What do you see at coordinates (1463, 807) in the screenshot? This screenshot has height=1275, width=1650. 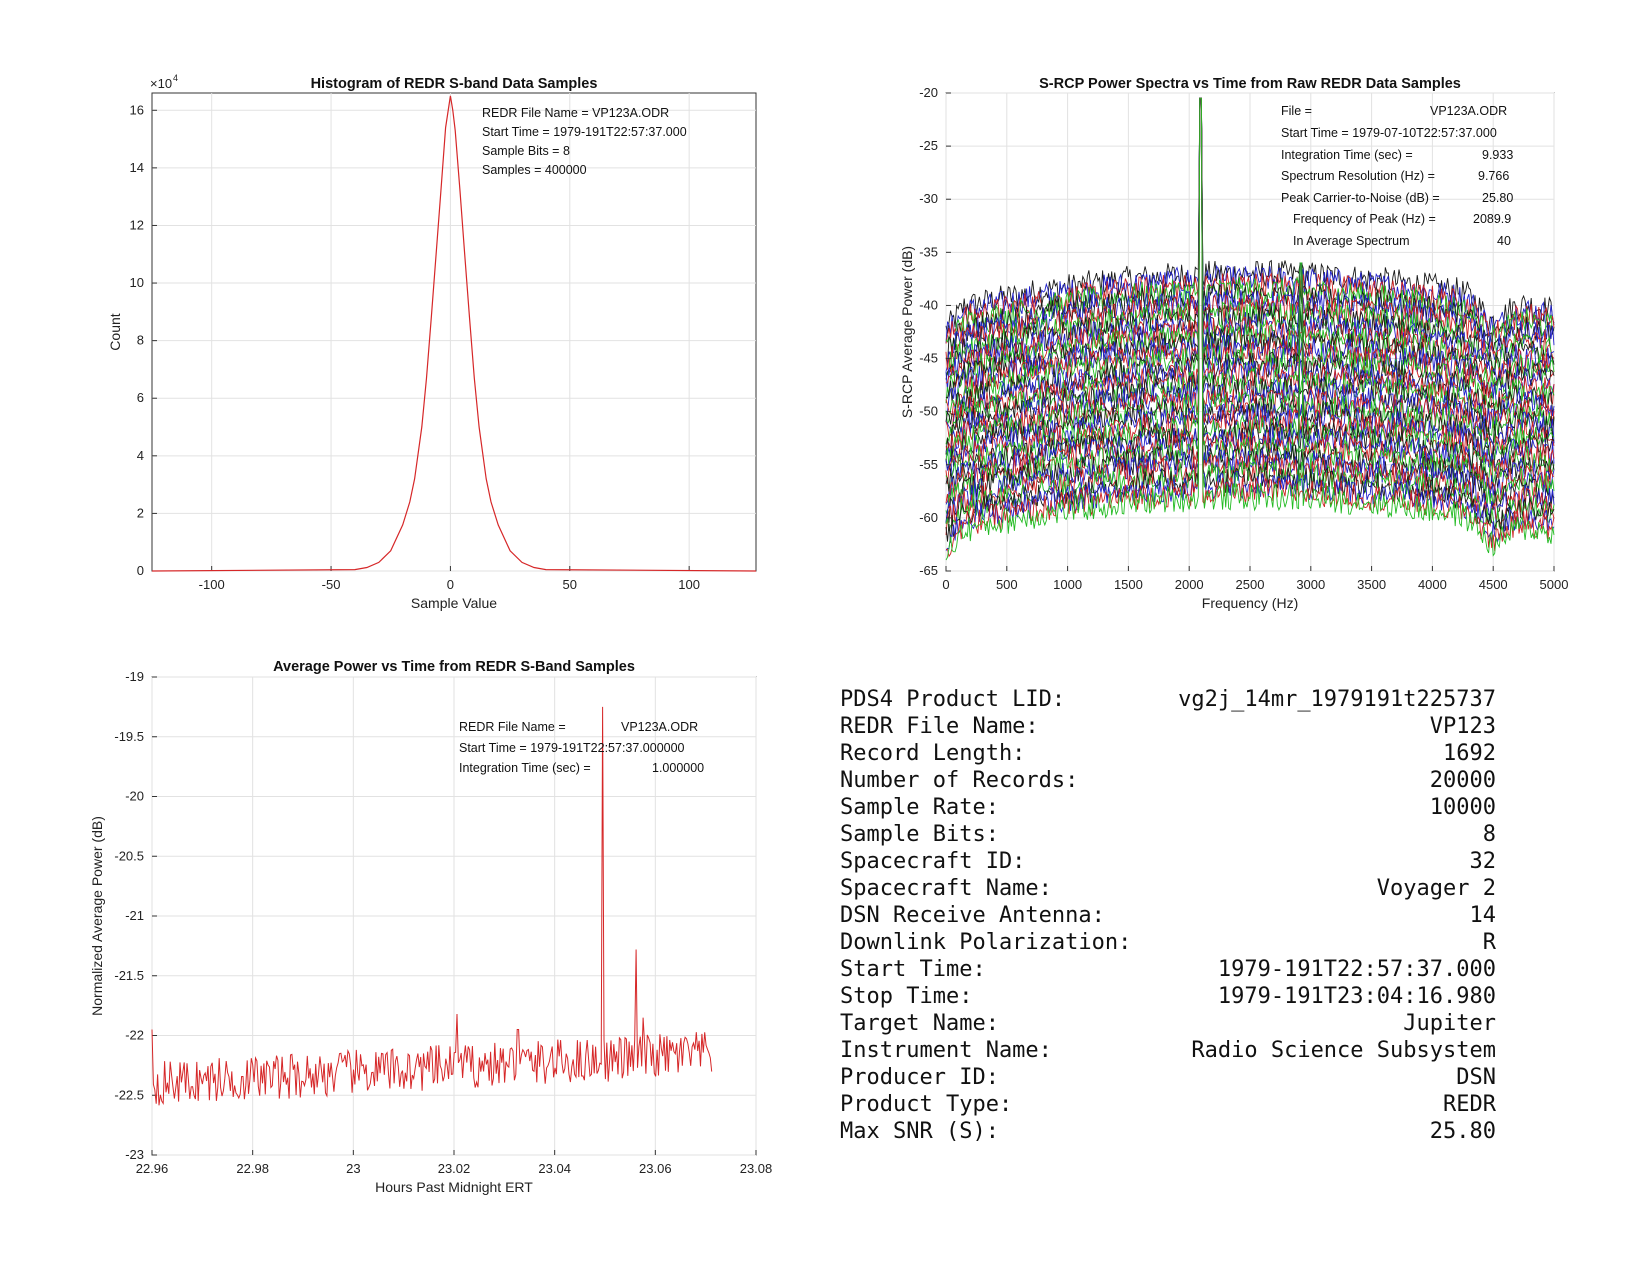 I see `info-row-value: 10000` at bounding box center [1463, 807].